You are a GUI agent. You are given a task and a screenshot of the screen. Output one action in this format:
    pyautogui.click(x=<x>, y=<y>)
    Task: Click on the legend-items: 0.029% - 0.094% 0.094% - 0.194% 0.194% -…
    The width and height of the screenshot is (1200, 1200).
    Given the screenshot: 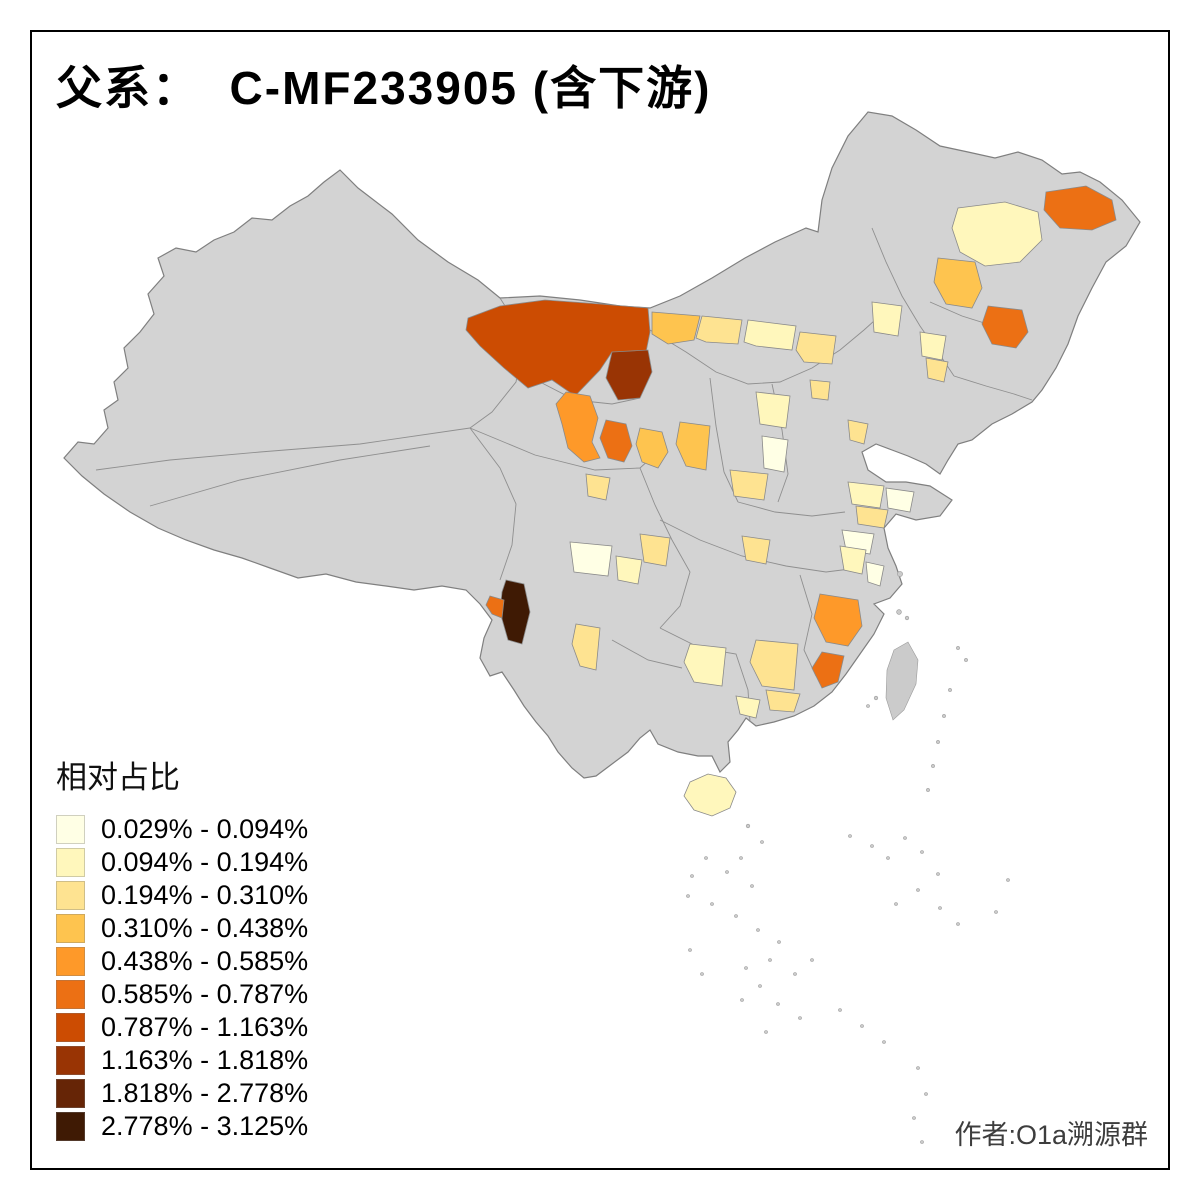 What is the action you would take?
    pyautogui.click(x=182, y=978)
    